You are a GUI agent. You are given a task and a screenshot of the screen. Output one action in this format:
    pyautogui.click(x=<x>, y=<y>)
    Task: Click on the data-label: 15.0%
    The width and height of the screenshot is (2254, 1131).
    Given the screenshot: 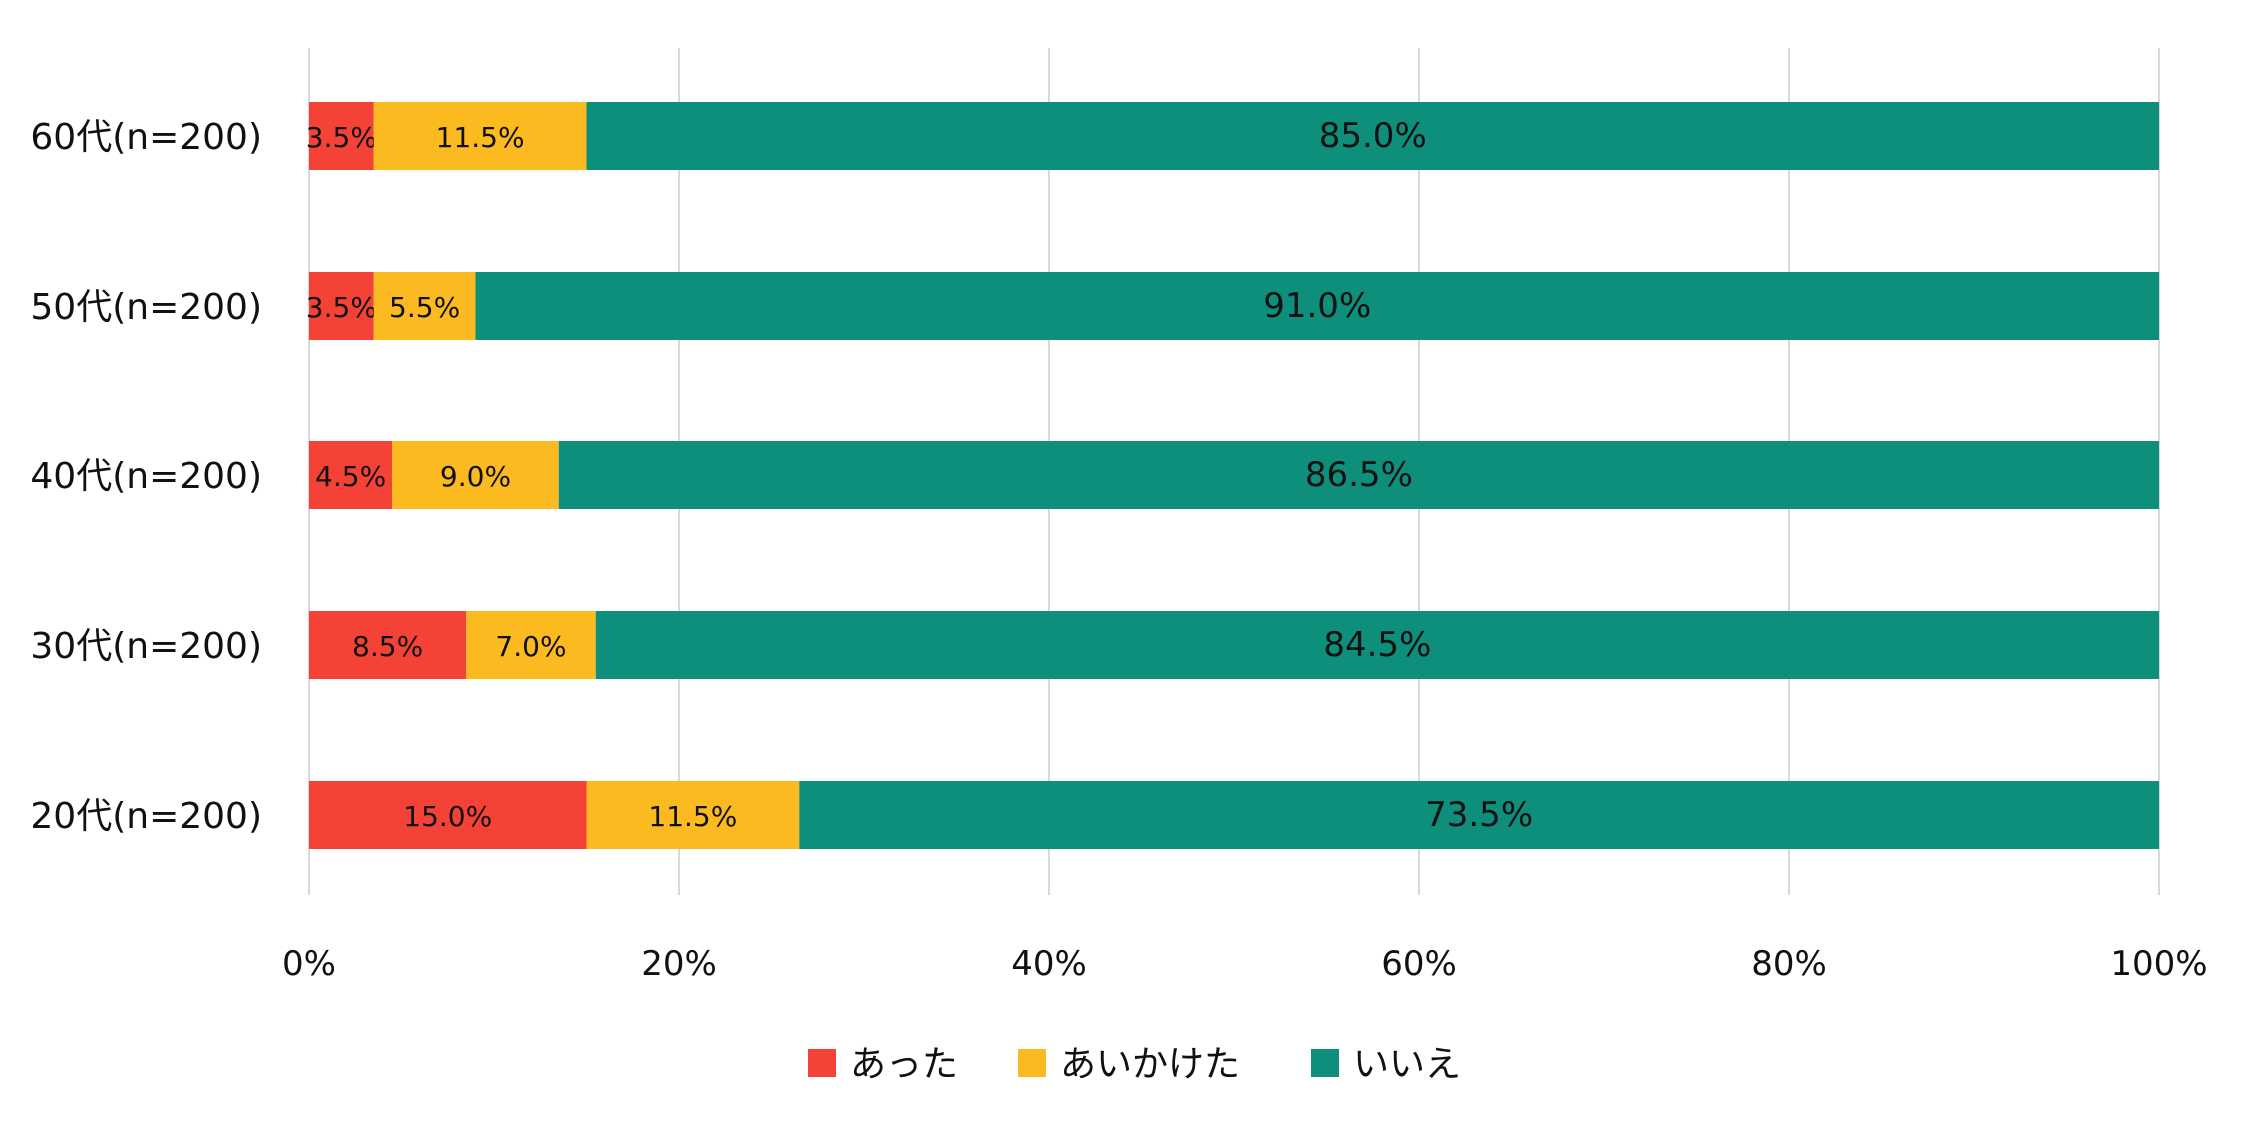 What is the action you would take?
    pyautogui.click(x=447, y=816)
    